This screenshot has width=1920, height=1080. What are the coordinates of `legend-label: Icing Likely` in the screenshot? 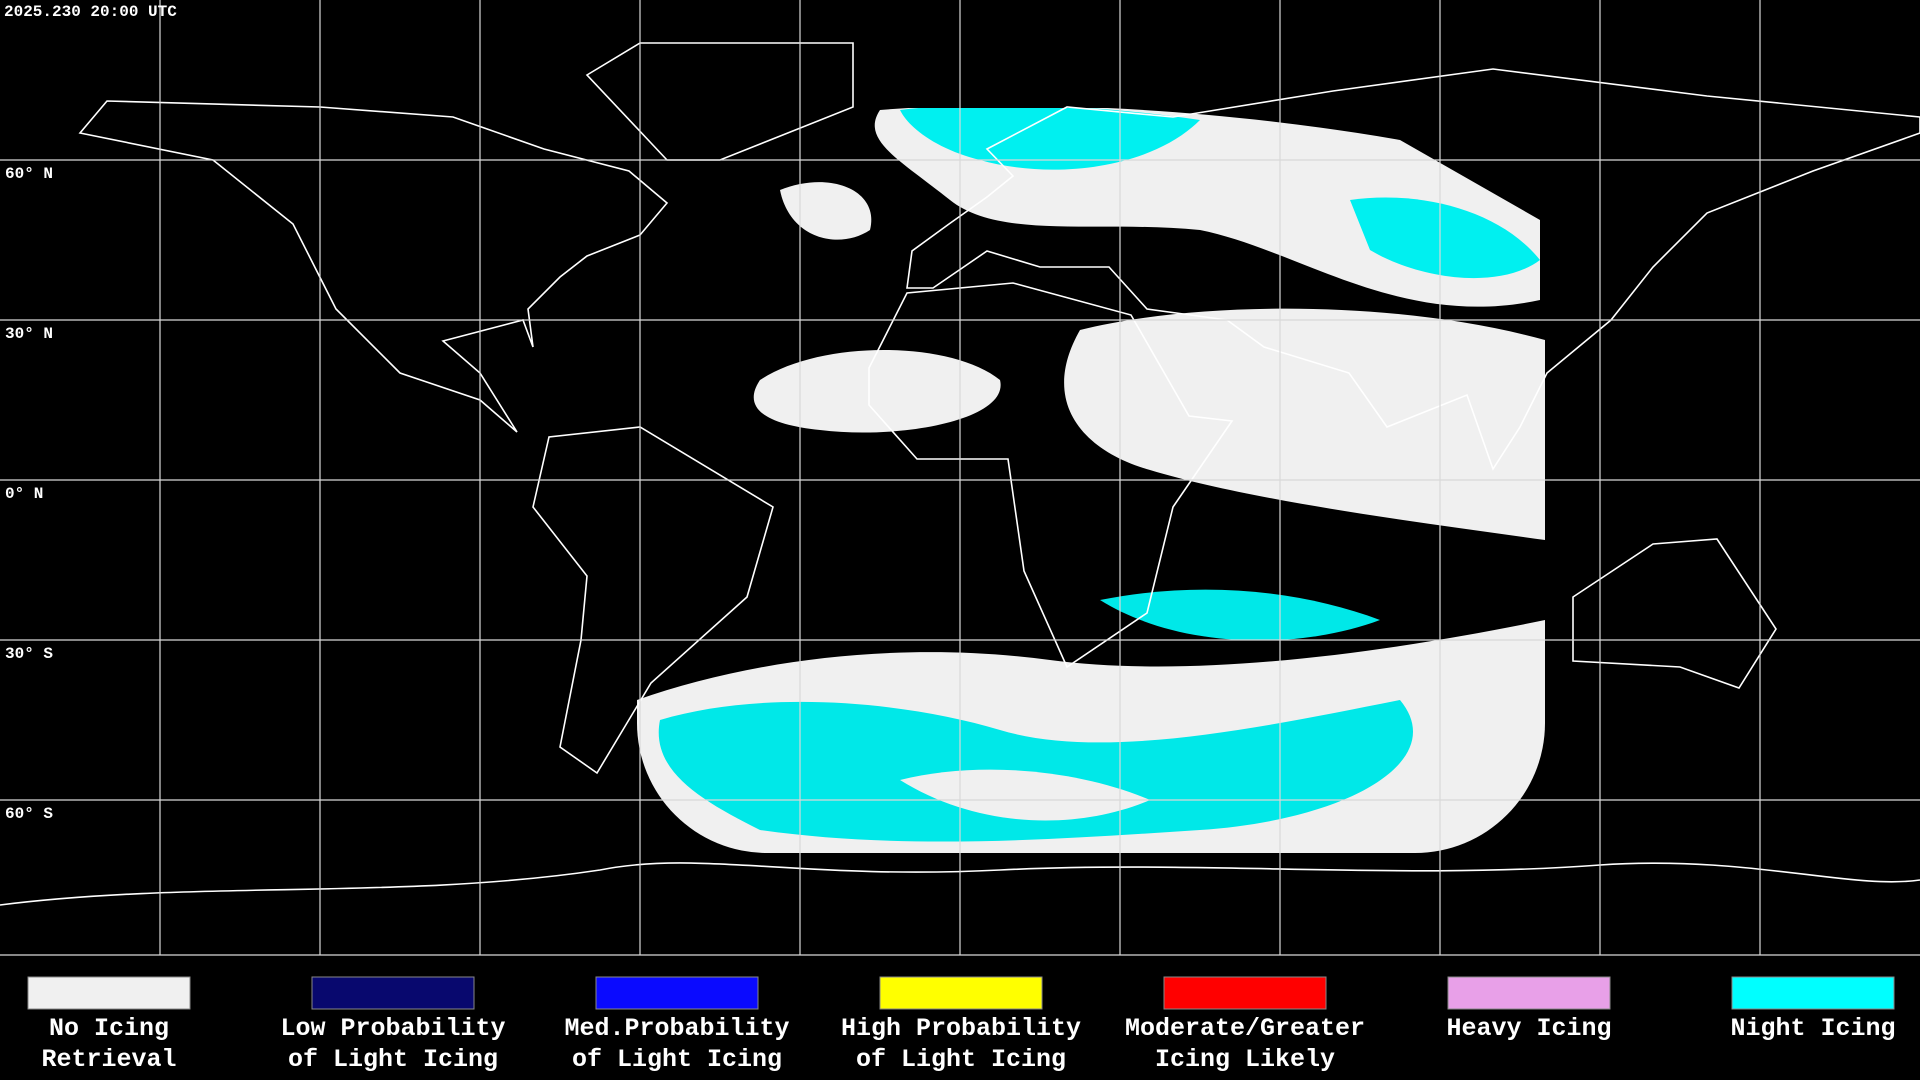 It's located at (1245, 1059).